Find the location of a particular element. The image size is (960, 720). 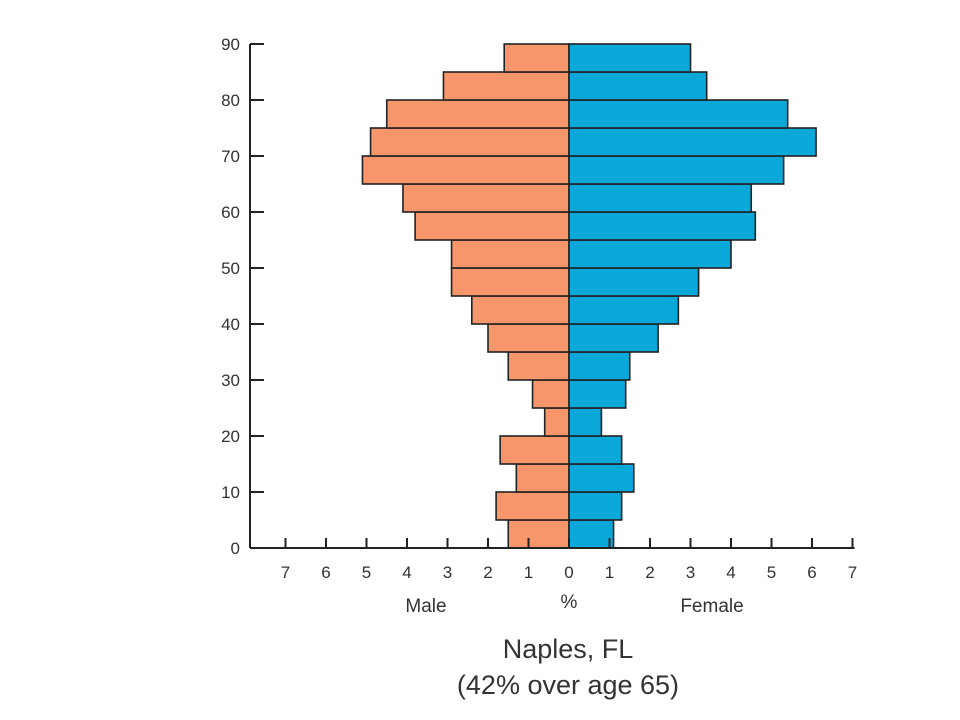

chart-title: Naples, FL is located at coordinates (568, 649).